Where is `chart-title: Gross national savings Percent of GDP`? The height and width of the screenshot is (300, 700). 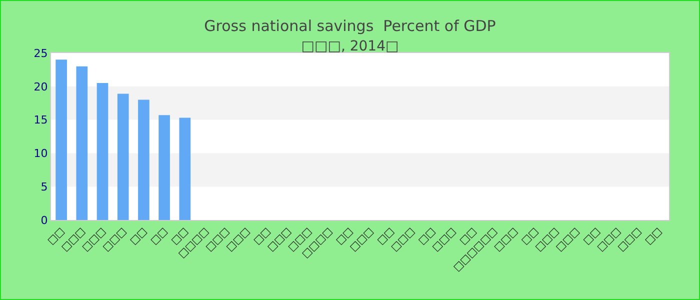 chart-title: Gross national savings Percent of GDP is located at coordinates (350, 25).